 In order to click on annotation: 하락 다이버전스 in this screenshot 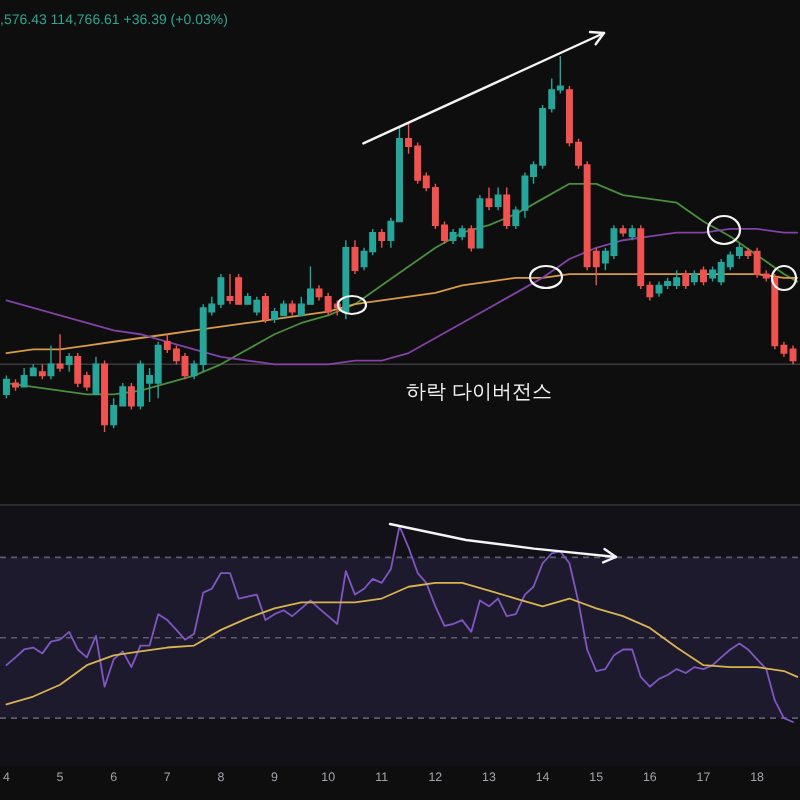, I will do `click(479, 393)`.